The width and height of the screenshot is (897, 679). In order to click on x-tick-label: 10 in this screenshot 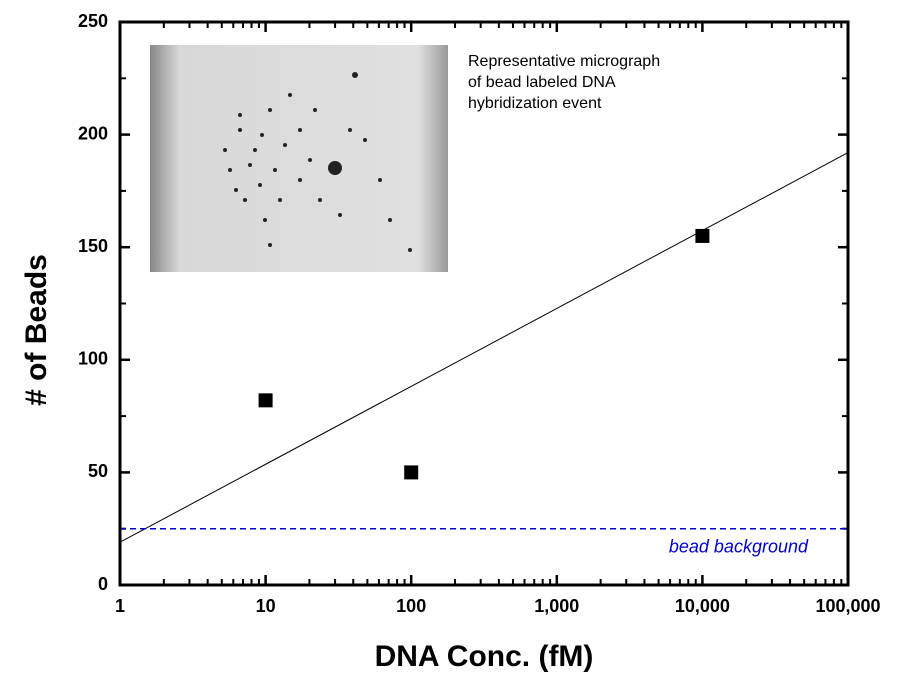, I will do `click(266, 606)`.